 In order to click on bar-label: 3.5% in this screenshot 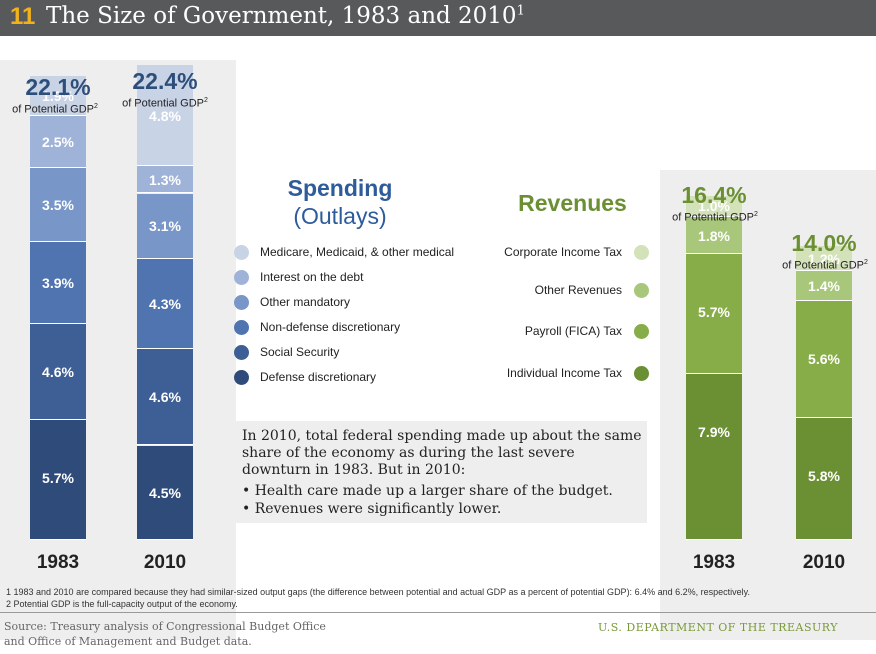, I will do `click(58, 205)`.